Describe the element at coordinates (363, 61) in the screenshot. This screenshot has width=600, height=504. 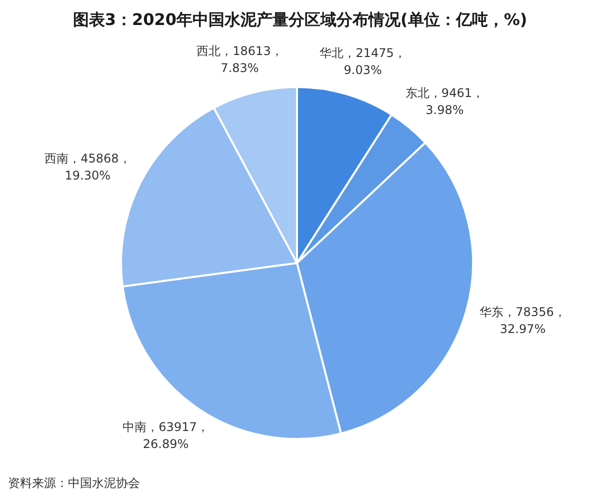
I see `slice-label: 华北，21475，9.03%` at that location.